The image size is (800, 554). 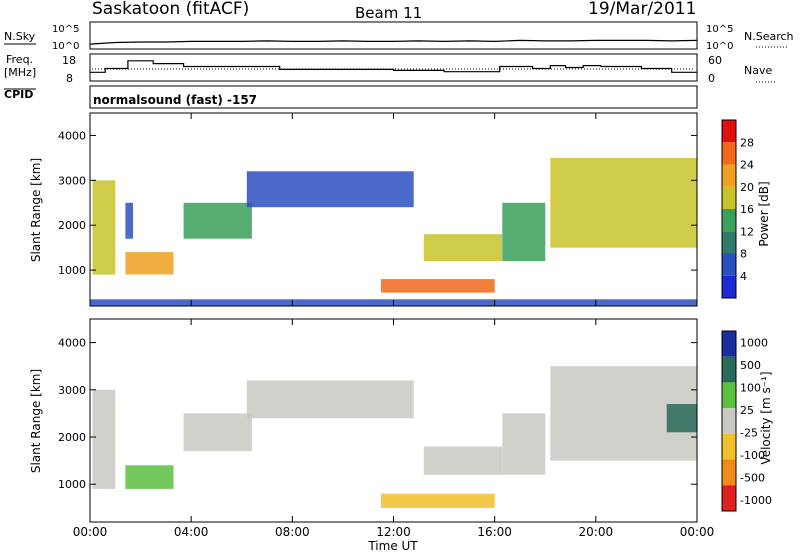 What do you see at coordinates (754, 342) in the screenshot?
I see `velocity-colorbar-tick: 1000` at bounding box center [754, 342].